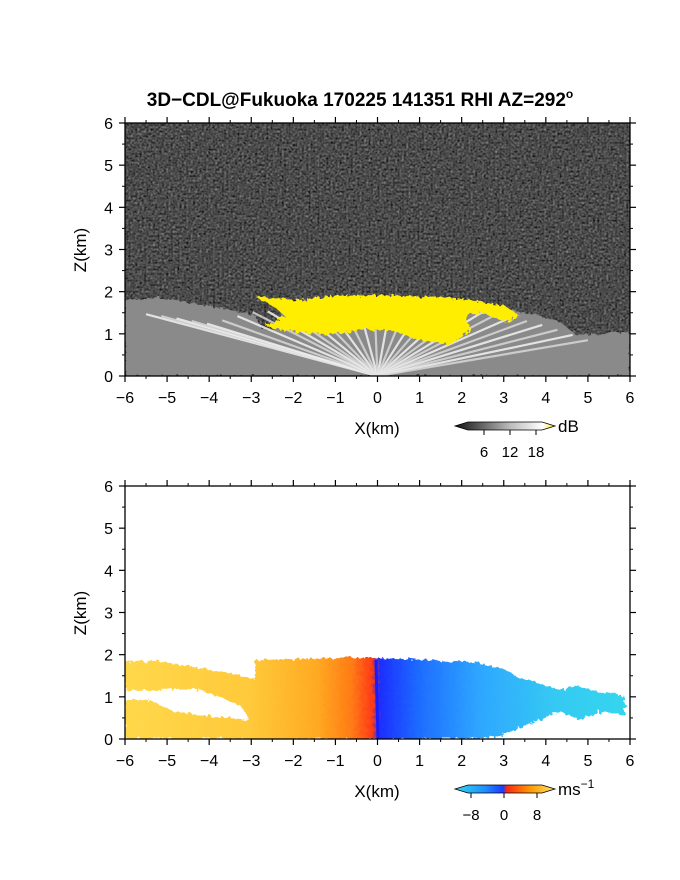 This screenshot has height=880, width=680. Describe the element at coordinates (376, 791) in the screenshot. I see `velocity-x-label: X(km)` at that location.